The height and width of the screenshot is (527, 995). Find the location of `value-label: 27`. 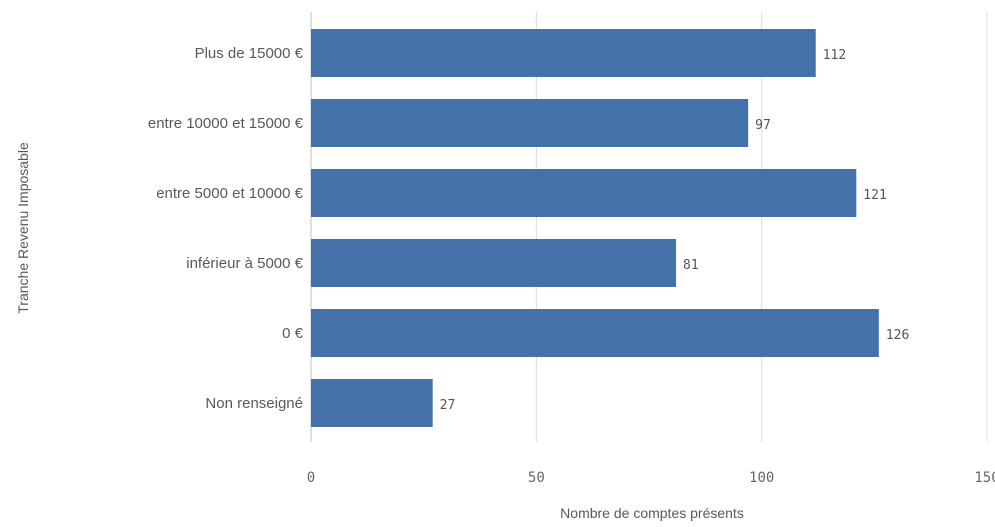

value-label: 27 is located at coordinates (448, 405).